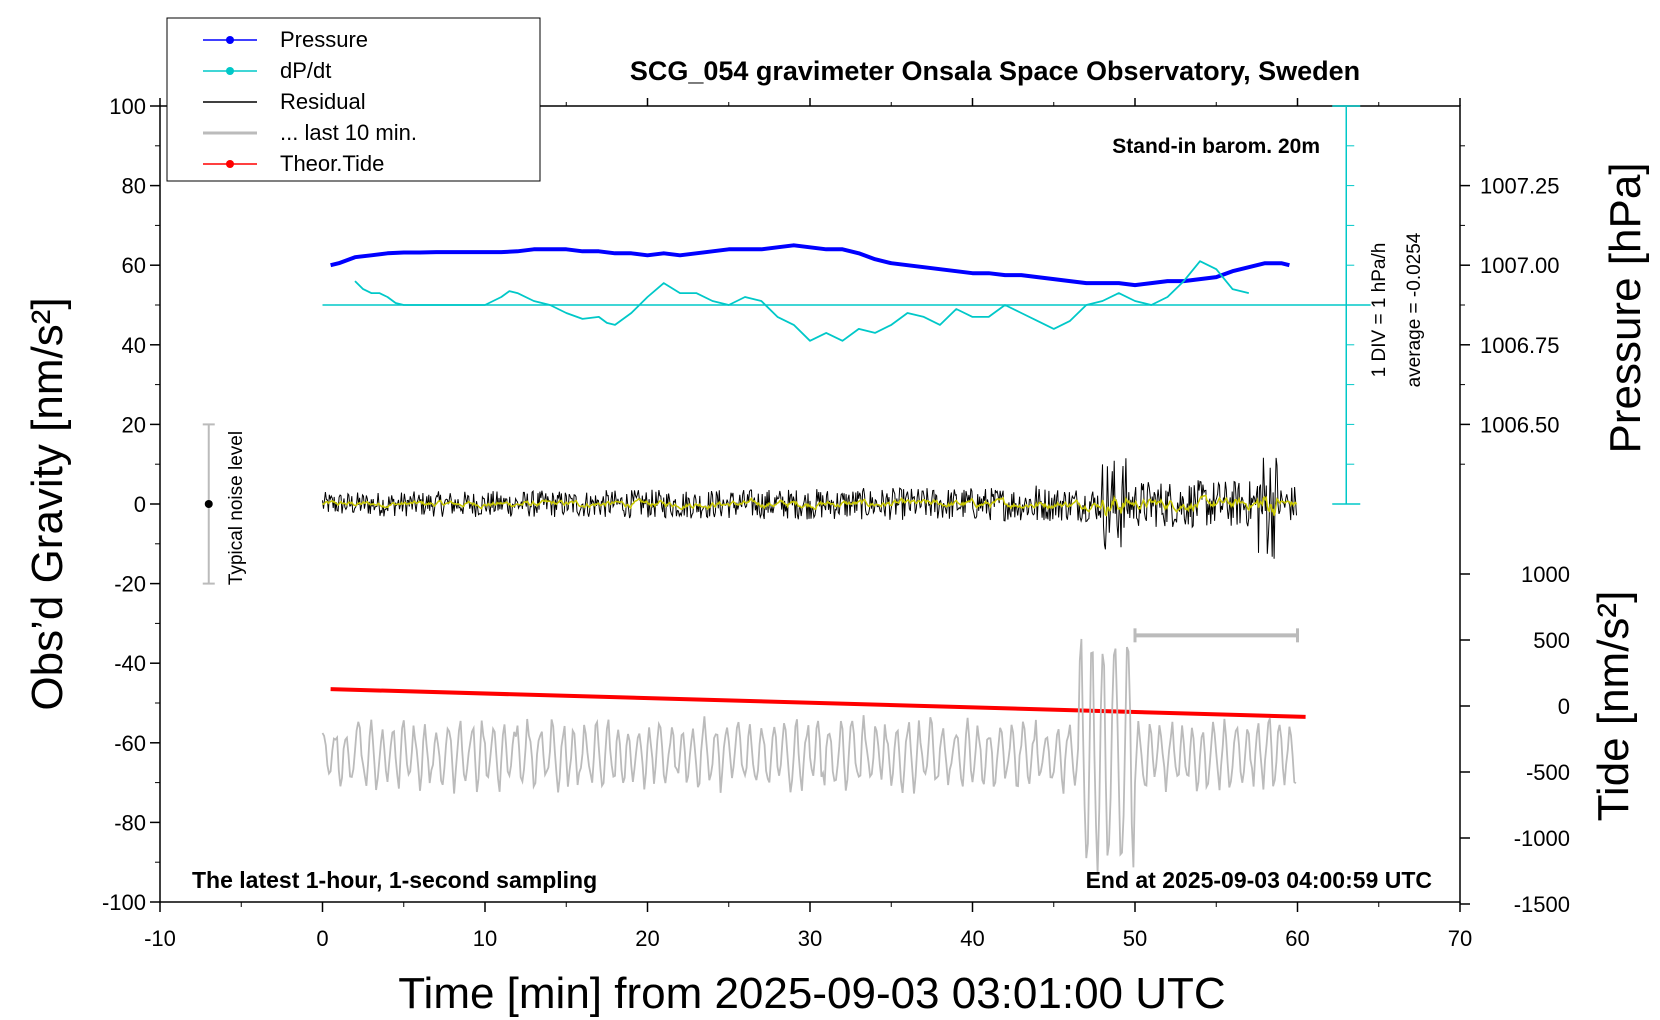  Describe the element at coordinates (1346, 305) in the screenshot. I see `dpdt-scale-bar` at that location.